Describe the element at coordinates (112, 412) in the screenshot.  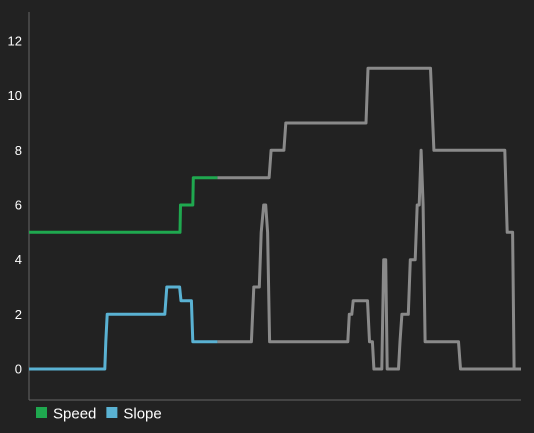
I see `legend-swatch-slope` at that location.